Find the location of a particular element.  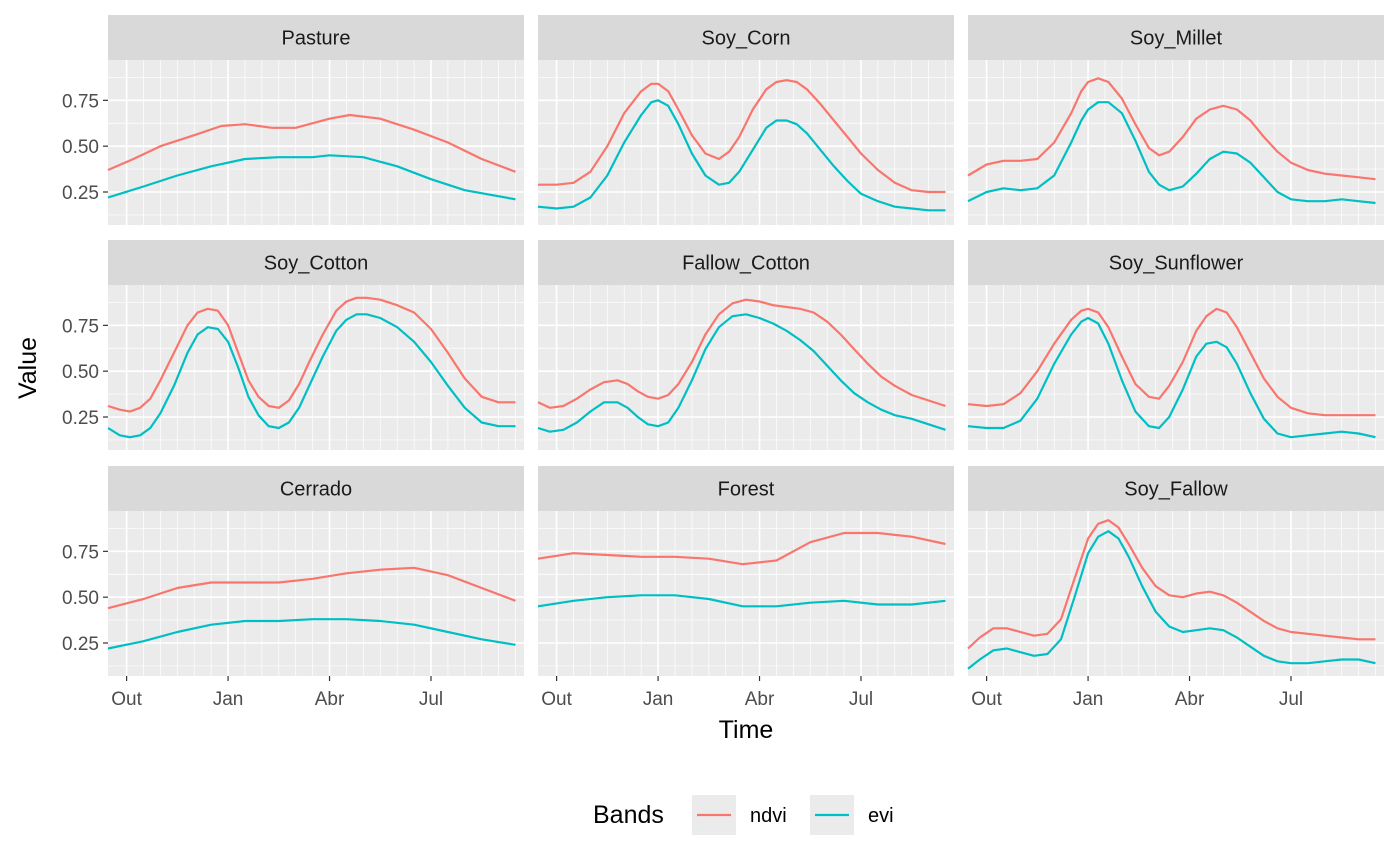

panel-fallow-cotton: Fallow_Cotton is located at coordinates (745, 345).